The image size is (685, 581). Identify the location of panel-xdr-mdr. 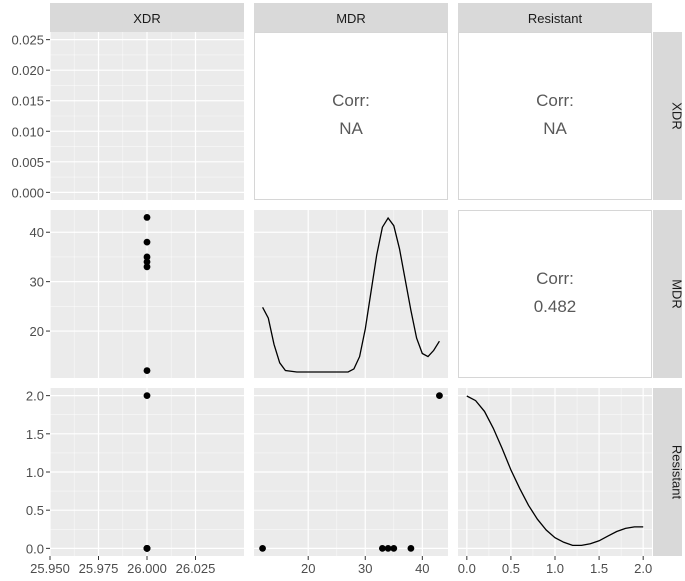
(351, 116).